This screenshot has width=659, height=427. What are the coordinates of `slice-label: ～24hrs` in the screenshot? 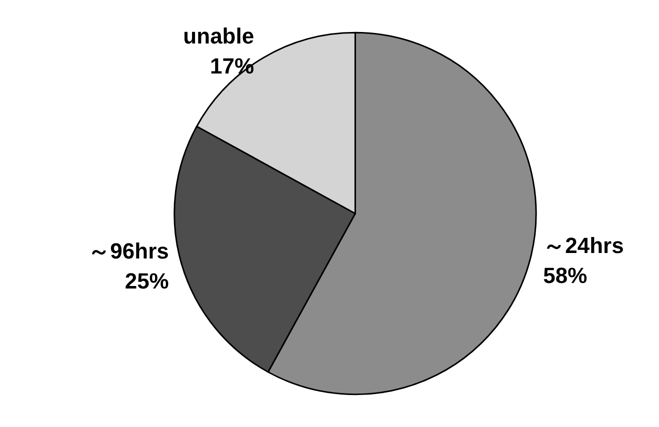 It's located at (583, 245).